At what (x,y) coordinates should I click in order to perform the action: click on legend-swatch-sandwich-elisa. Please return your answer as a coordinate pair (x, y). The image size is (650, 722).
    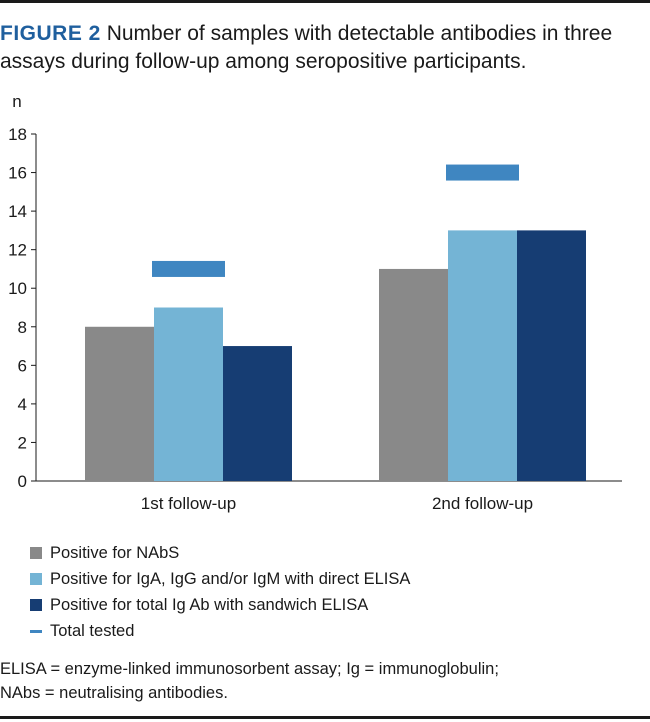
    Looking at the image, I should click on (36, 605).